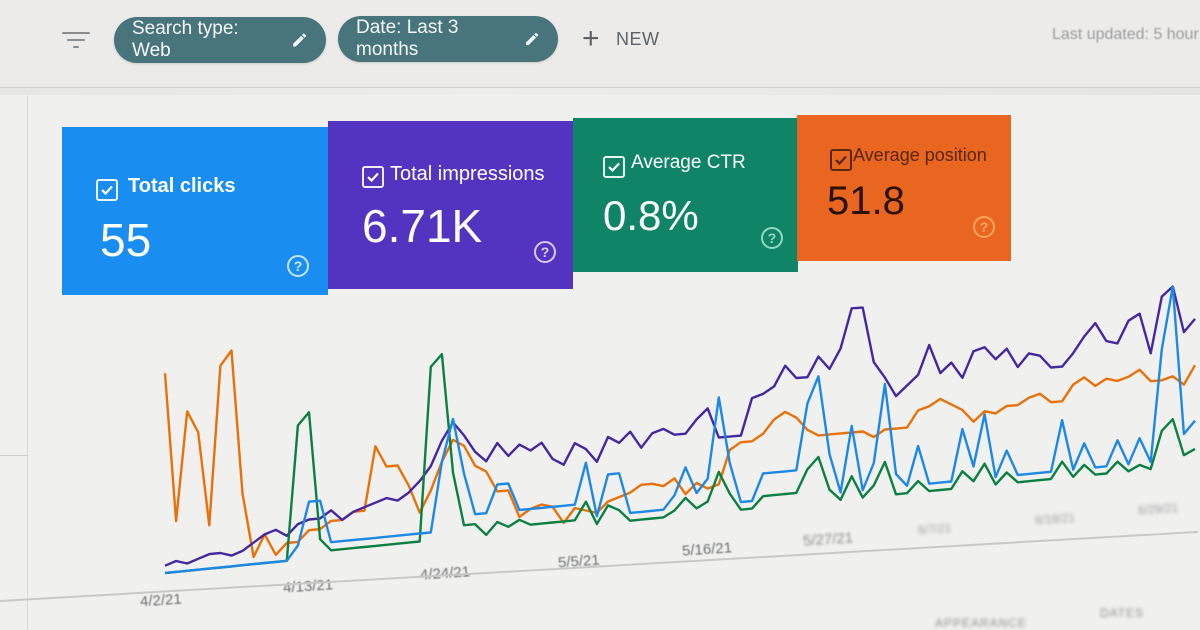 The height and width of the screenshot is (630, 1200). Describe the element at coordinates (126, 240) in the screenshot. I see `metric-value: 55` at that location.